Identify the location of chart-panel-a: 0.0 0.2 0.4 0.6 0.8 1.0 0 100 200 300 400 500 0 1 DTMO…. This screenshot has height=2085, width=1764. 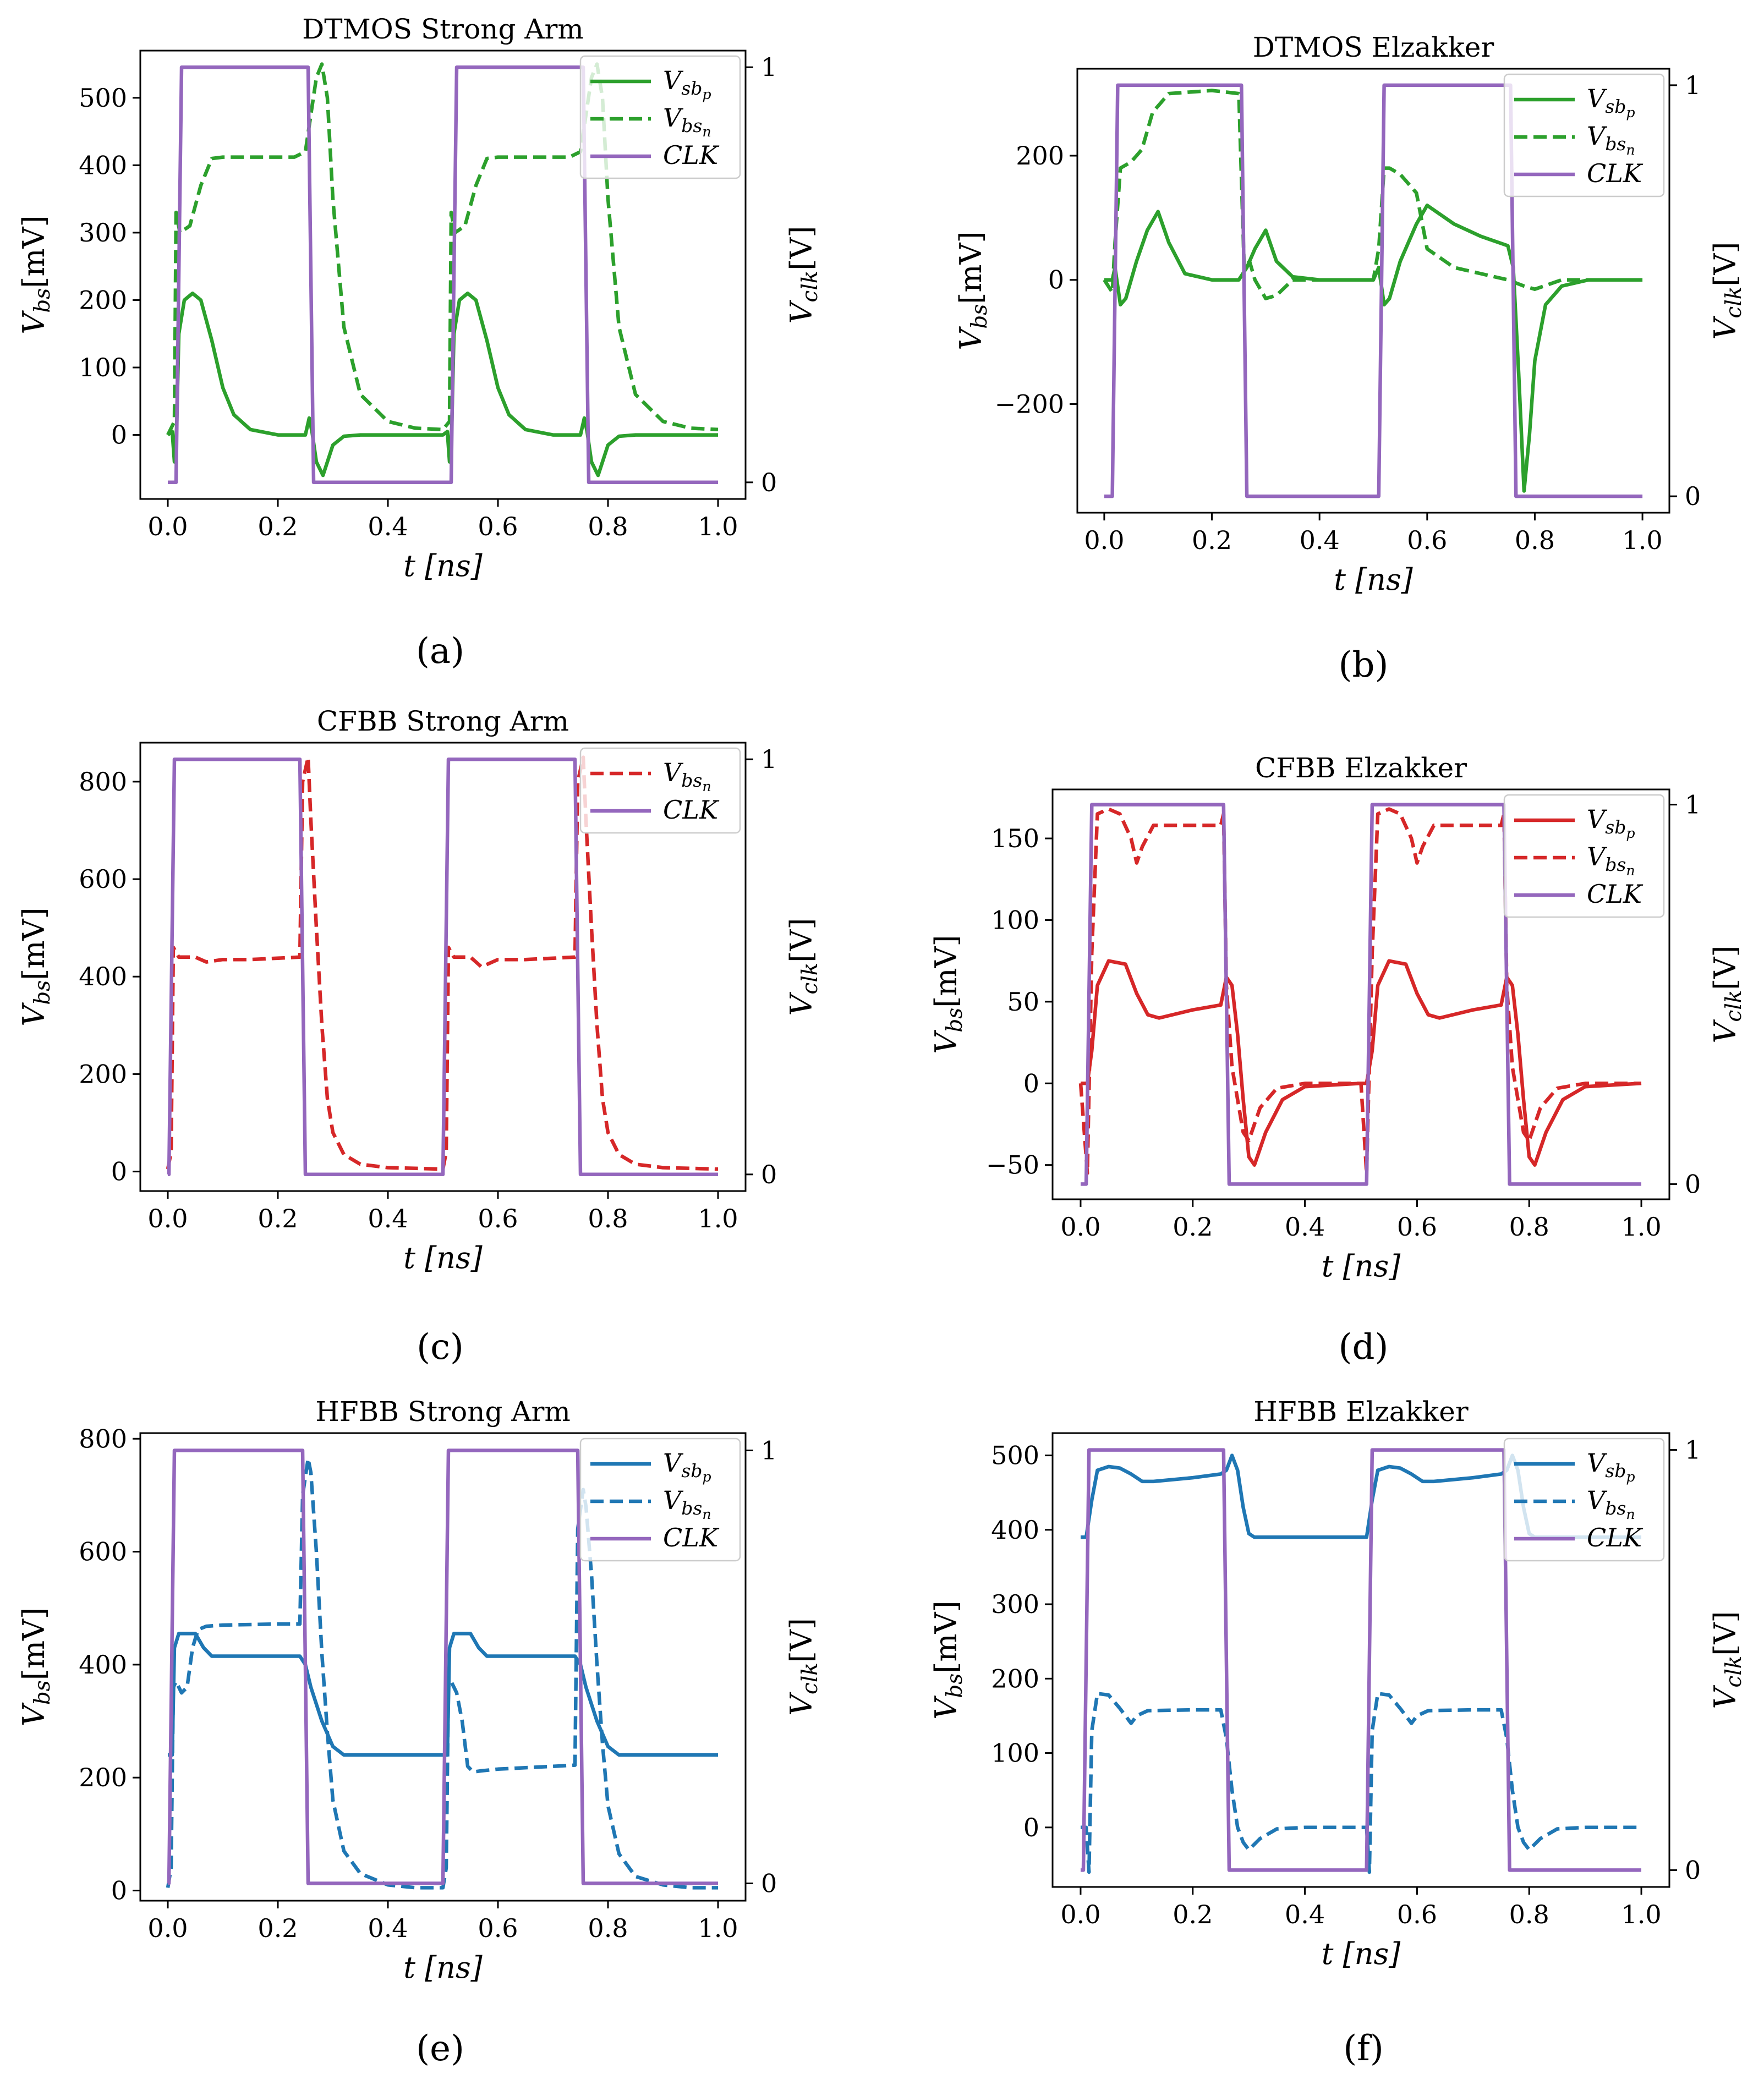
(420, 343).